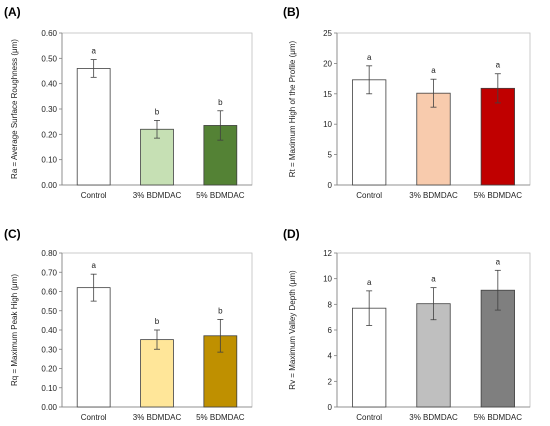 The height and width of the screenshot is (426, 550). What do you see at coordinates (291, 234) in the screenshot?
I see `panel-label: (D)` at bounding box center [291, 234].